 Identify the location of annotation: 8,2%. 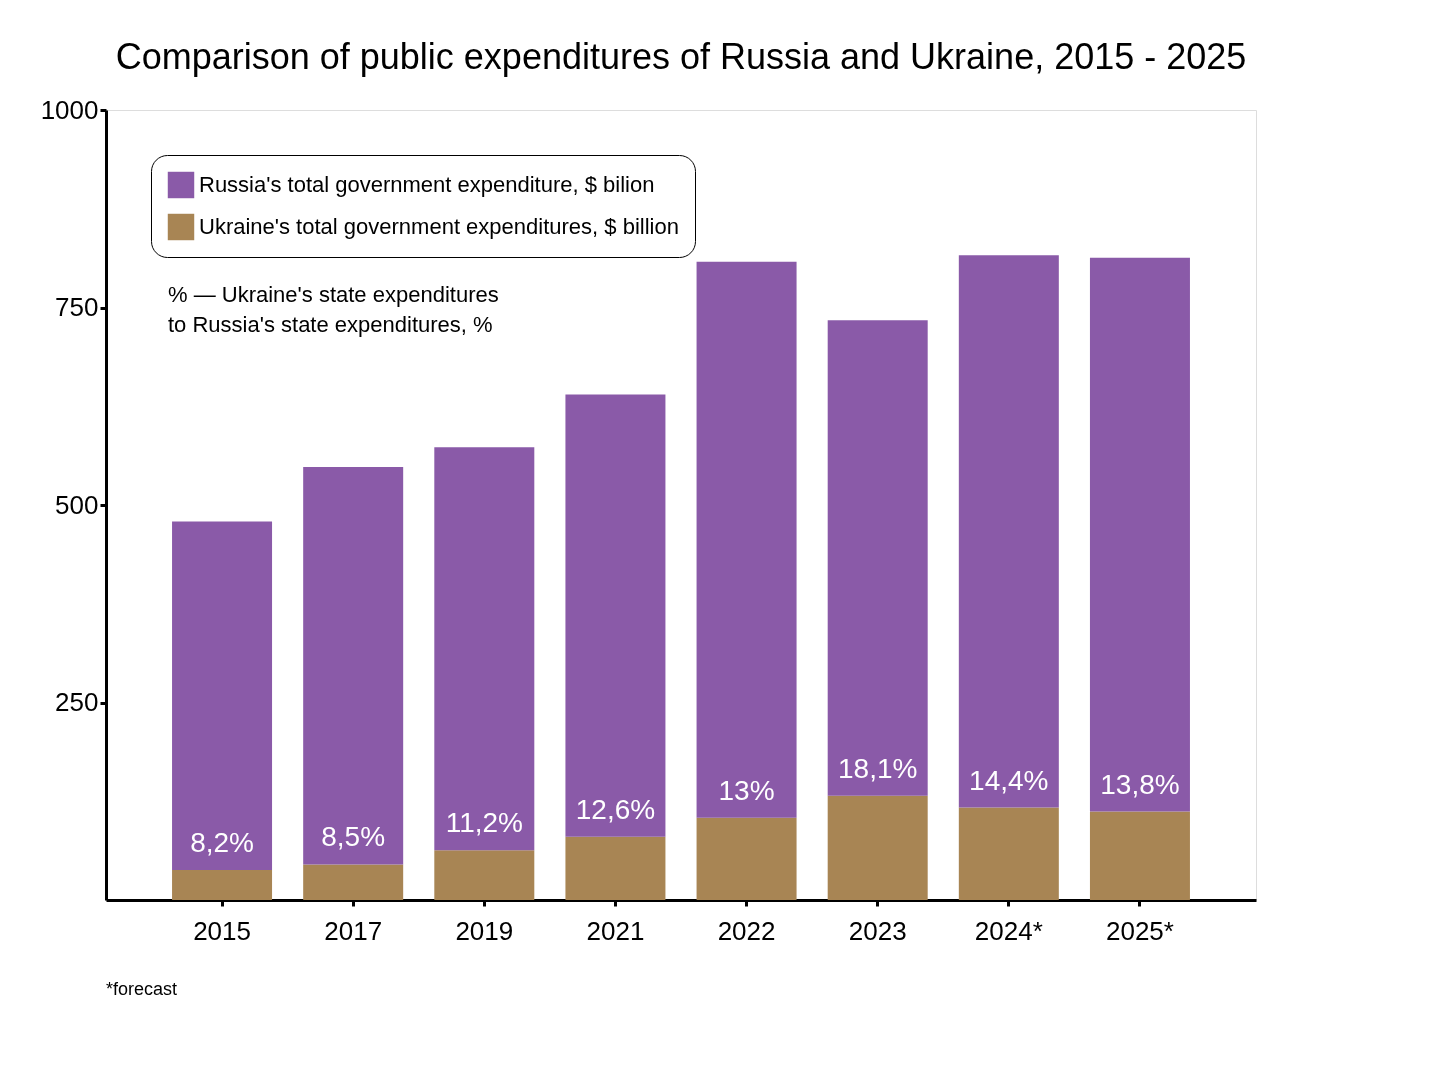
(222, 842).